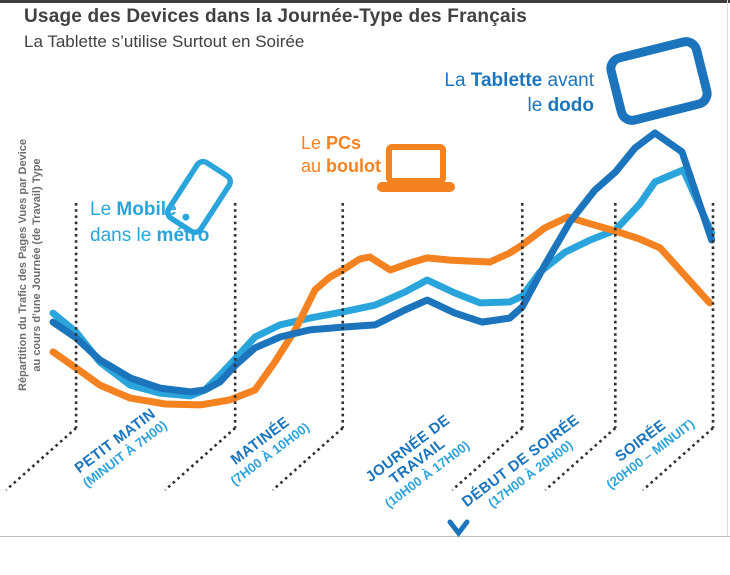 The image size is (730, 575). Describe the element at coordinates (727, 268) in the screenshot. I see `right-border-line` at that location.